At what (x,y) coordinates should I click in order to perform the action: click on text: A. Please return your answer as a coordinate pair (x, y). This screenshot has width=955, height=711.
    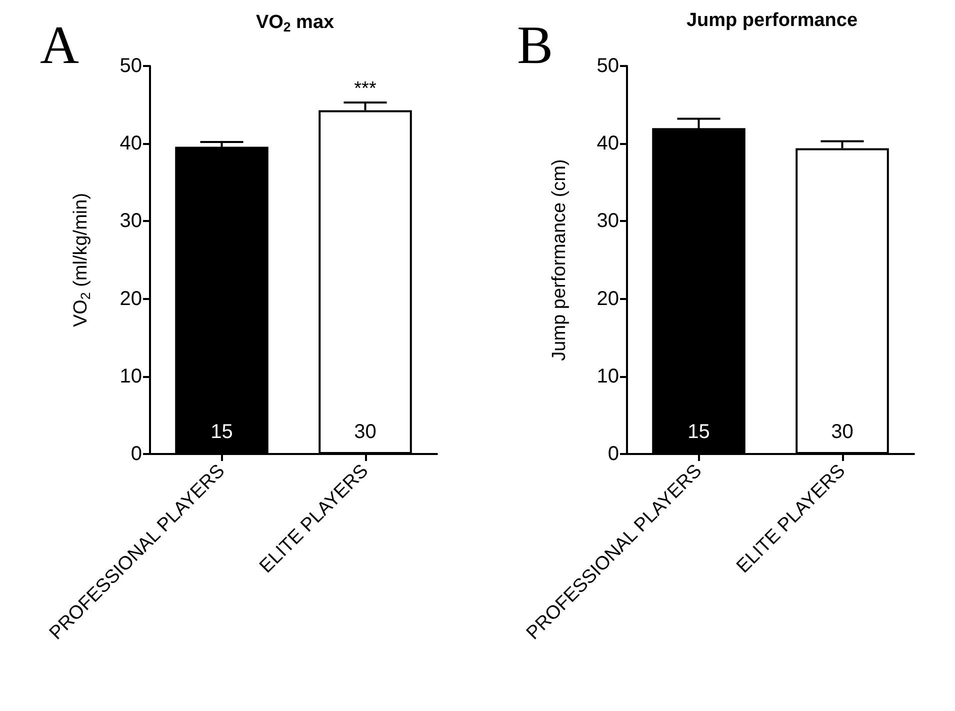
    Looking at the image, I should click on (59, 45).